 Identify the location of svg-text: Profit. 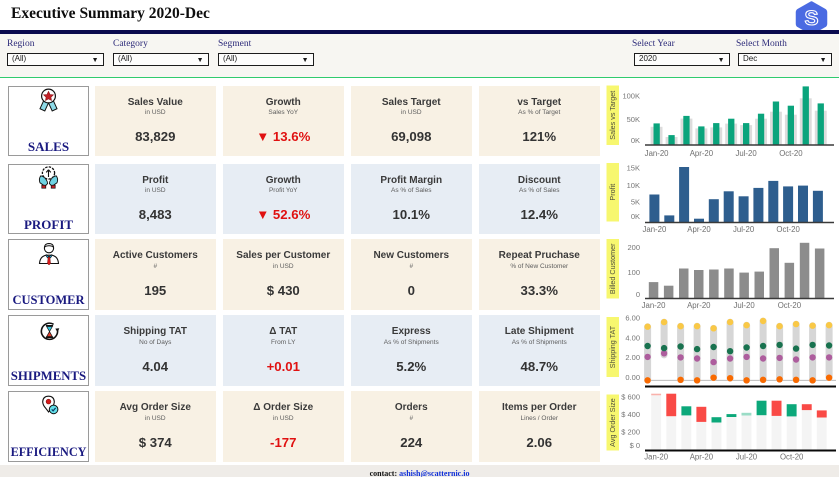
(612, 192).